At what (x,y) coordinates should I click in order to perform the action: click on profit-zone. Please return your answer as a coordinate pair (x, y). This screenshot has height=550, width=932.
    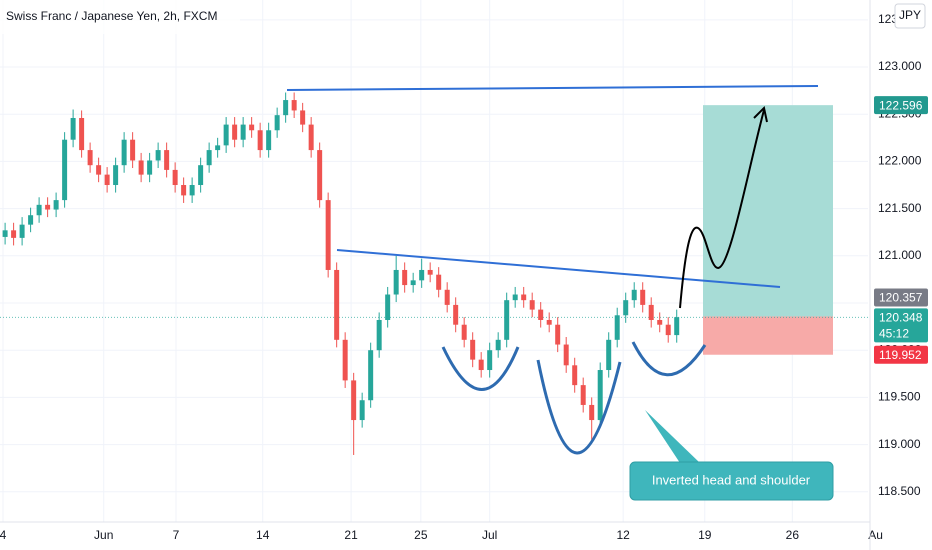
    Looking at the image, I should click on (768, 211).